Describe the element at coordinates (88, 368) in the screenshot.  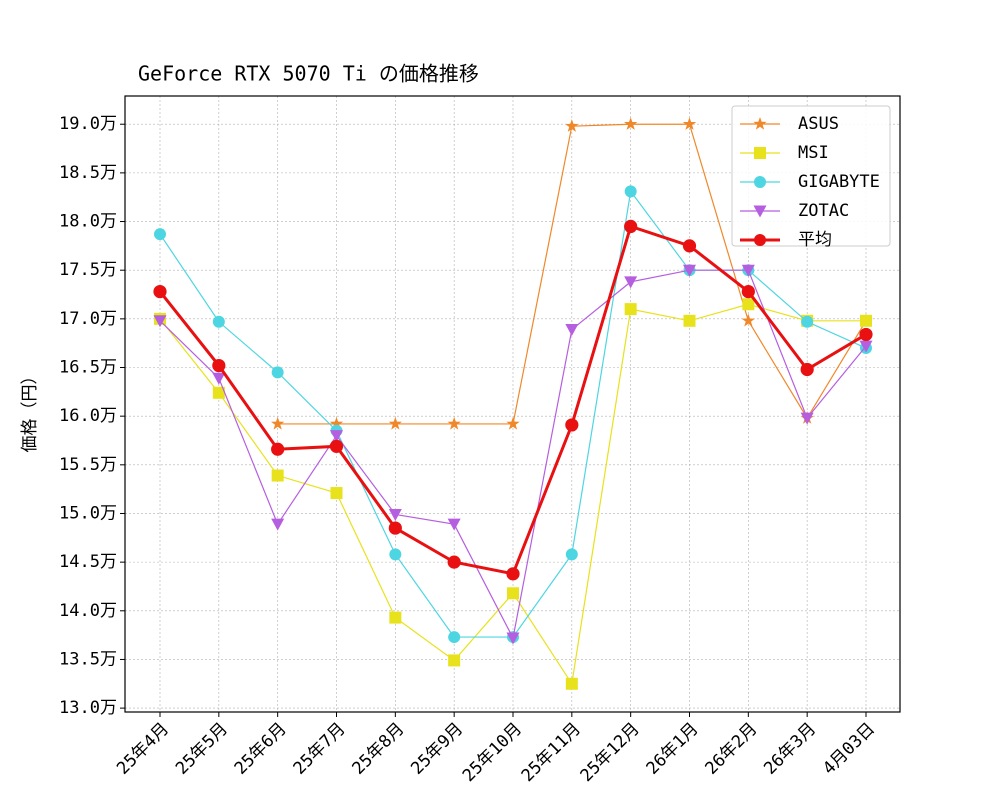
I see `y-tick-label: 16.5万` at that location.